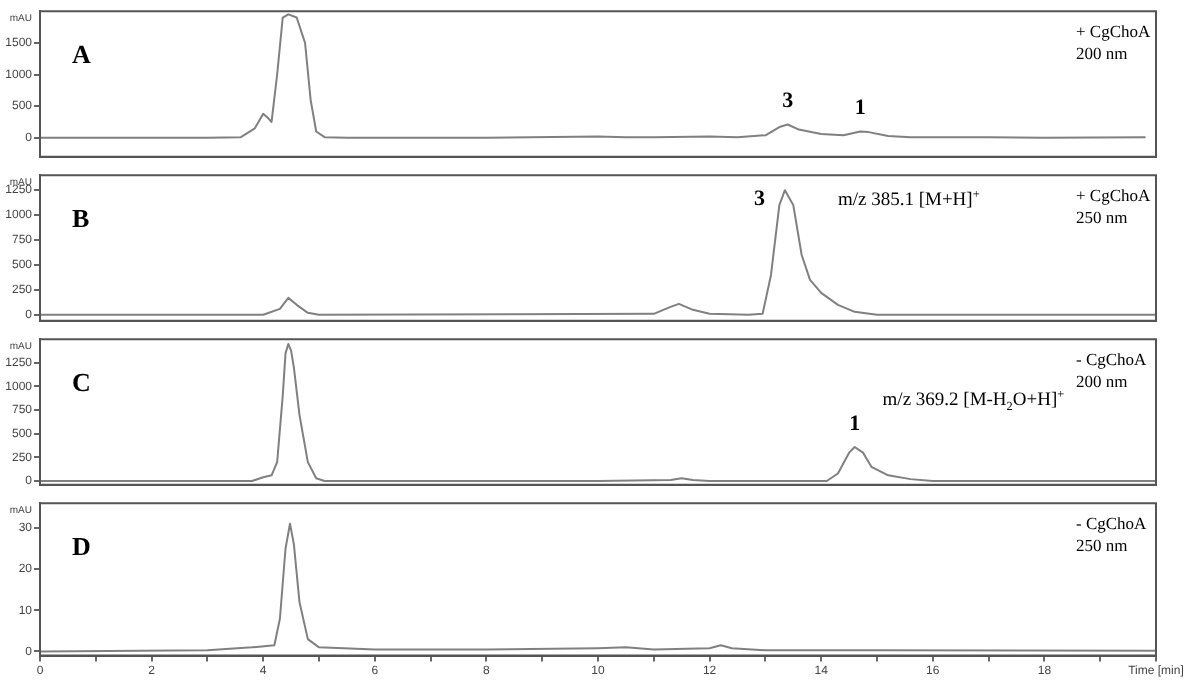  I want to click on text: C, so click(81, 381).